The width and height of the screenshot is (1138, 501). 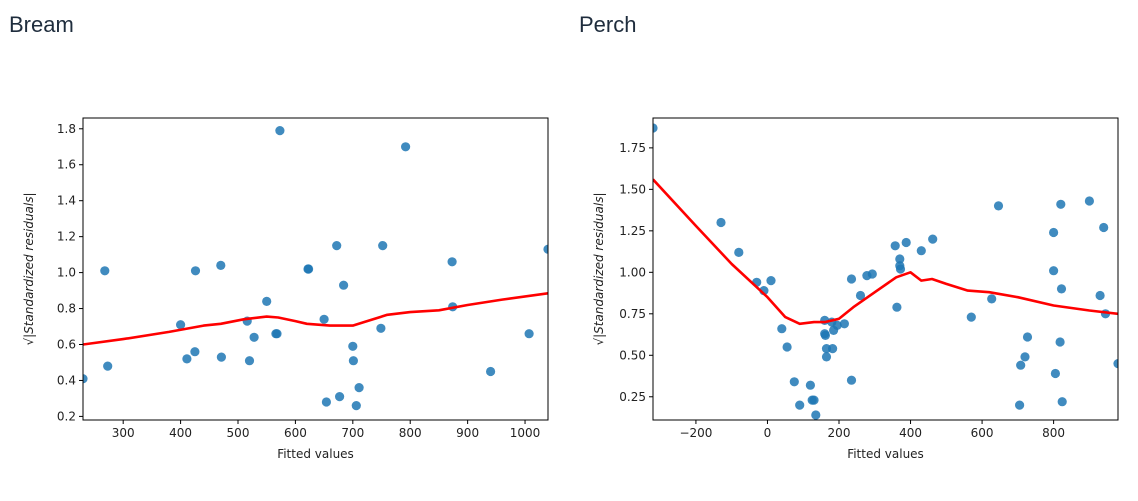 What do you see at coordinates (632, 314) in the screenshot?
I see `perch-y-tick-label-2: 0.75` at bounding box center [632, 314].